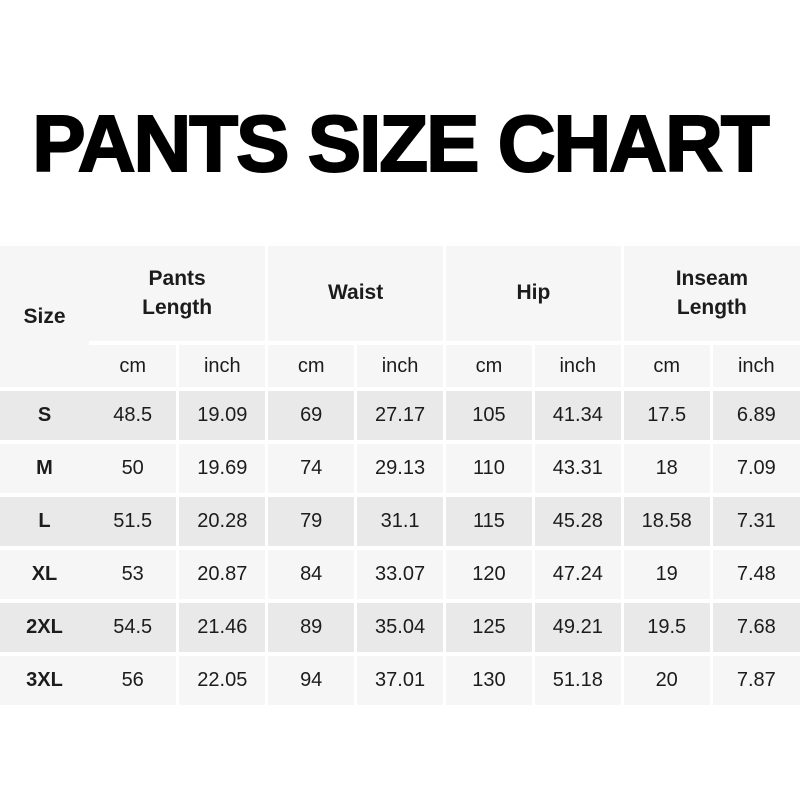  Describe the element at coordinates (577, 575) in the screenshot. I see `value-cell: 47.24` at that location.